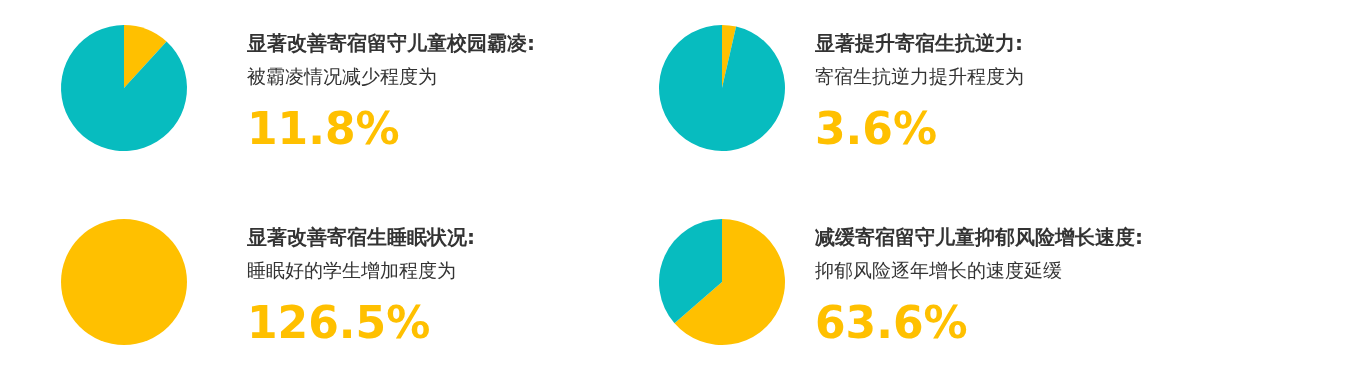  I want to click on text: 显著改善寄宿生睡眠状况:, so click(360, 237).